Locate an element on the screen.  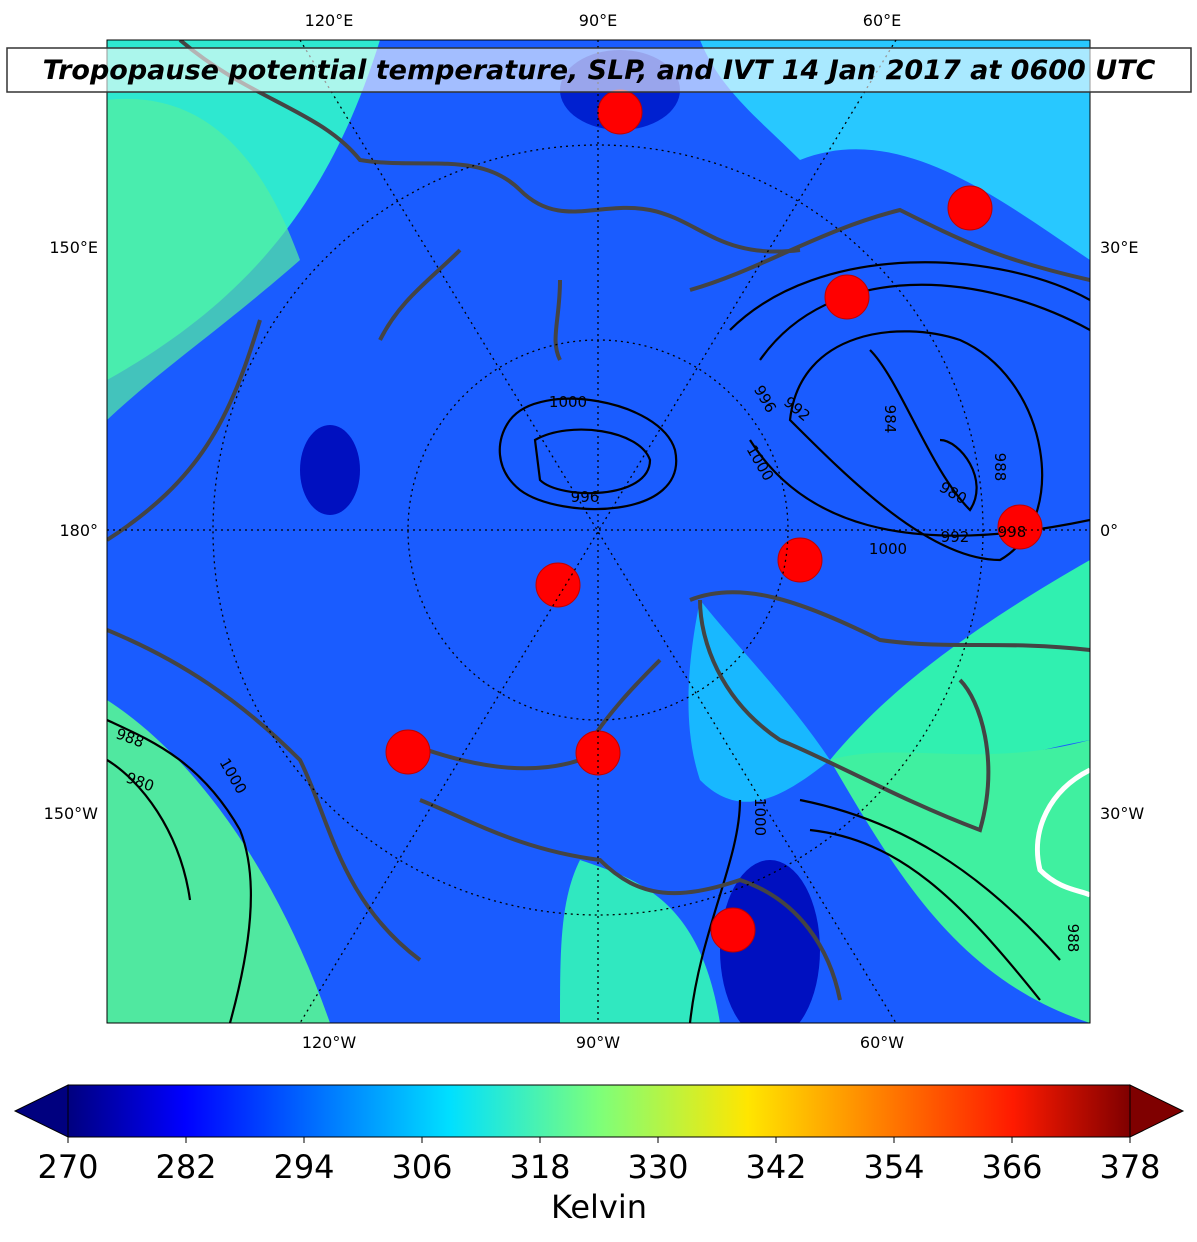
colorbar-tick-label: 366 is located at coordinates (1011, 1167).